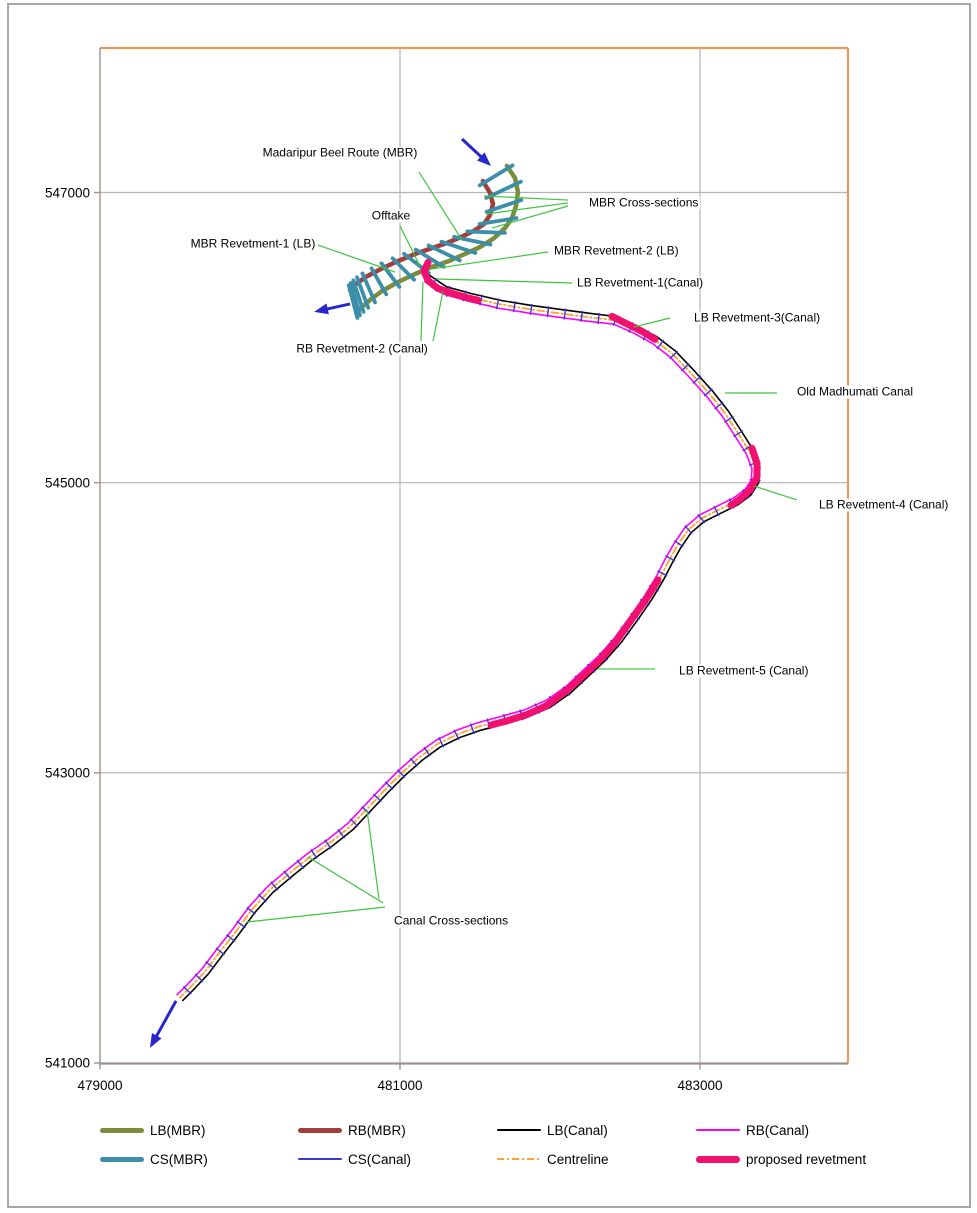 The height and width of the screenshot is (1213, 977). Describe the element at coordinates (718, 1159) in the screenshot. I see `legend-swatch-proposed-revetment` at that location.